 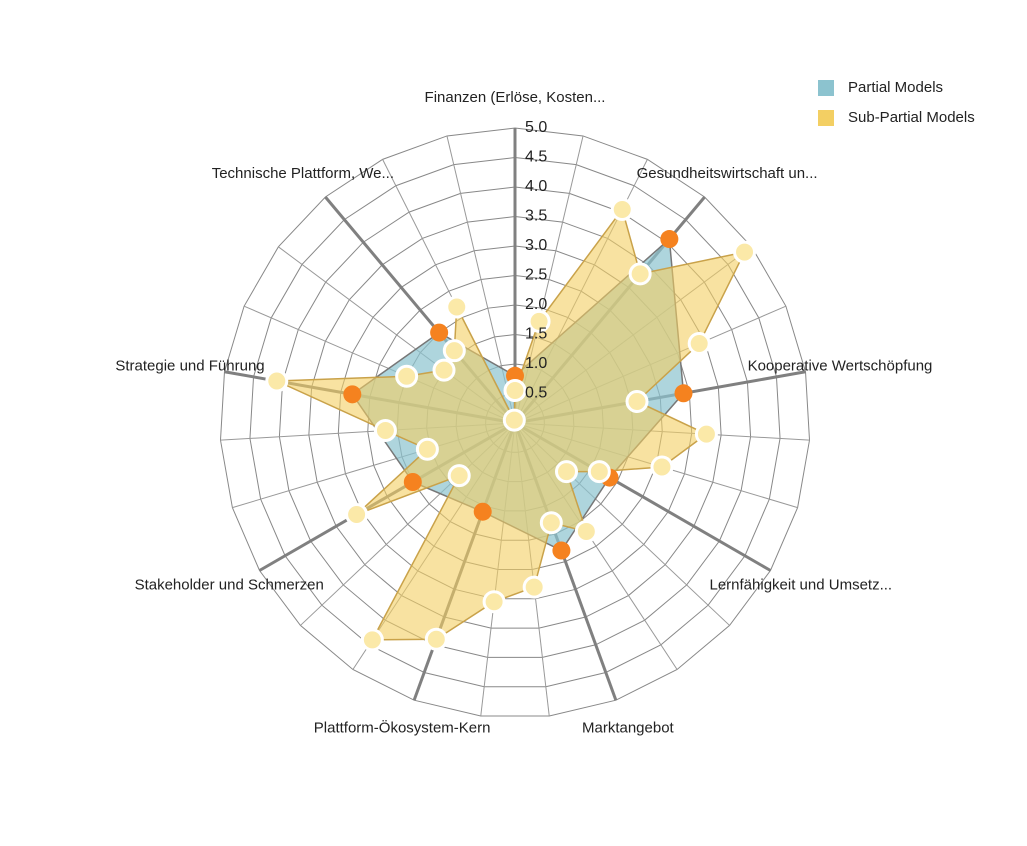 What do you see at coordinates (536, 304) in the screenshot?
I see `r-tick-label: 2.0` at bounding box center [536, 304].